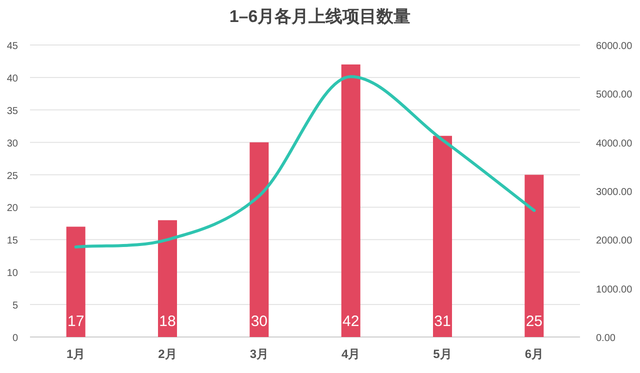 Image resolution: width=640 pixels, height=373 pixels. I want to click on y-tick-label: 45, so click(12, 46).